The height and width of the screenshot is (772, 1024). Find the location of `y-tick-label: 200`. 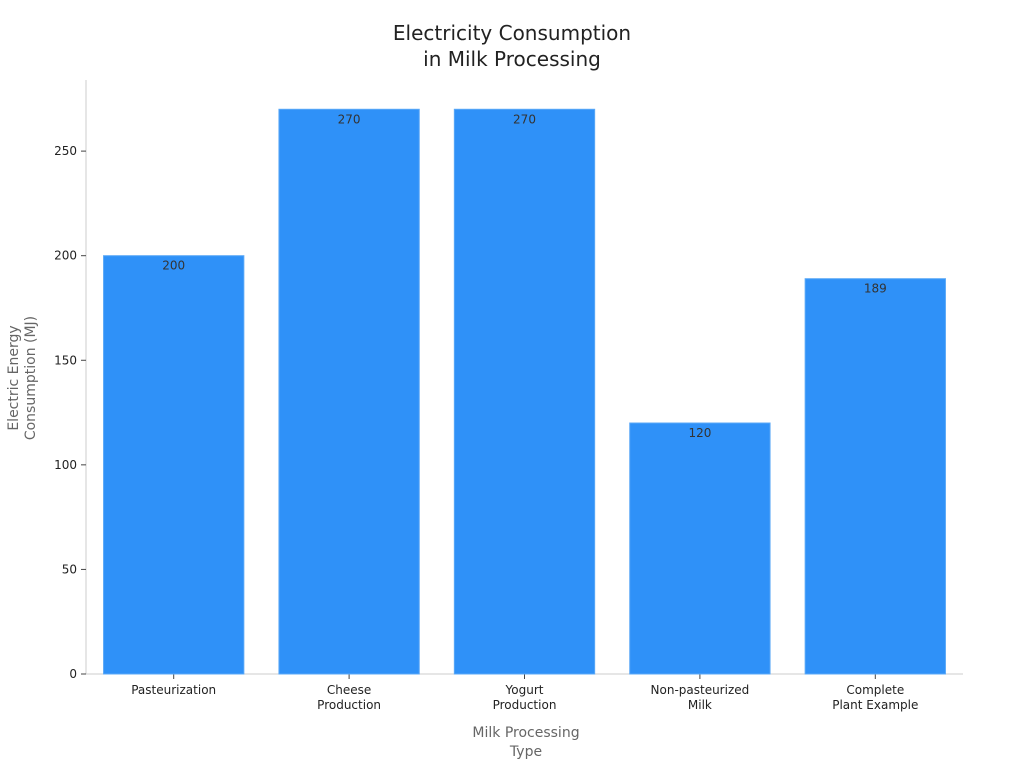

y-tick-label: 200 is located at coordinates (65, 256).